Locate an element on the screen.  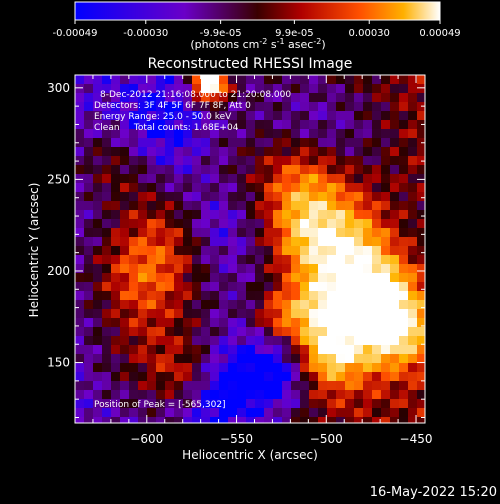
y-axis-label: Heliocentric Y (arcsec) is located at coordinates (34, 250).